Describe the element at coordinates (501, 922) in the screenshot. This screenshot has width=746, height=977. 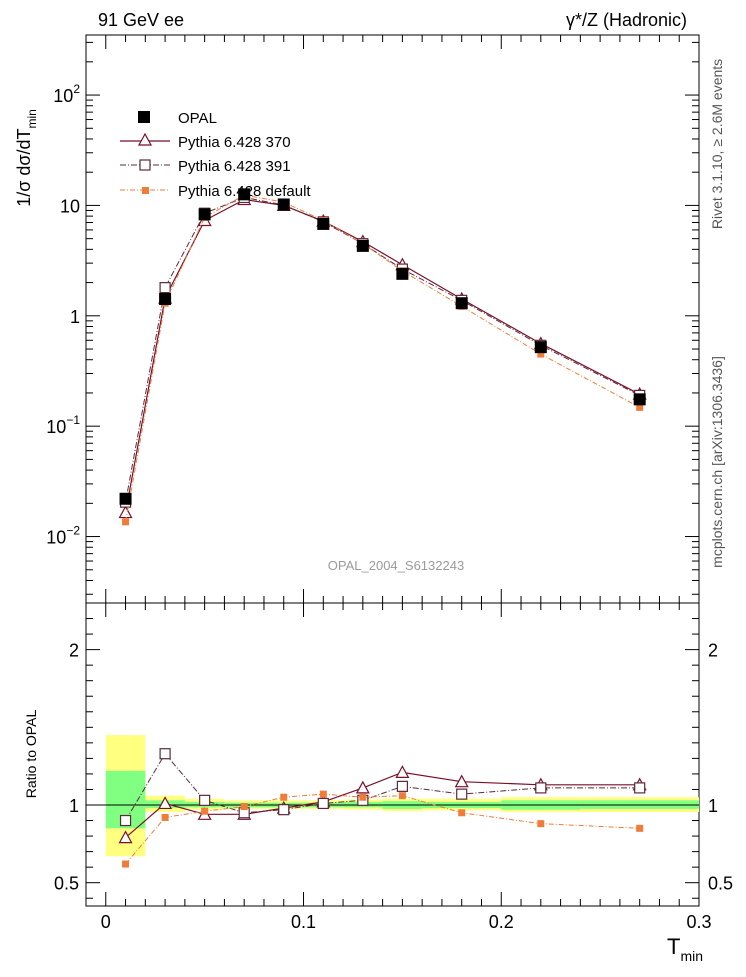
I see `x-tick-label: 0.2` at that location.